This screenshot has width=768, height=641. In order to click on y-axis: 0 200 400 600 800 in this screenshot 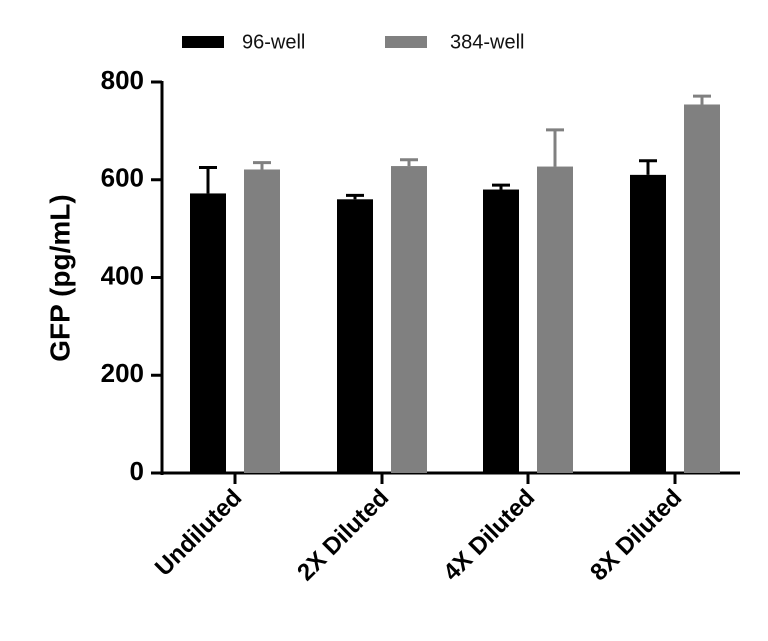, I will do `click(132, 275)`.